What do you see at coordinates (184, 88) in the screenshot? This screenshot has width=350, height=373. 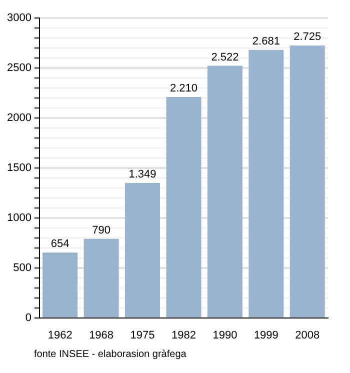 I see `data-label: 2.210` at bounding box center [184, 88].